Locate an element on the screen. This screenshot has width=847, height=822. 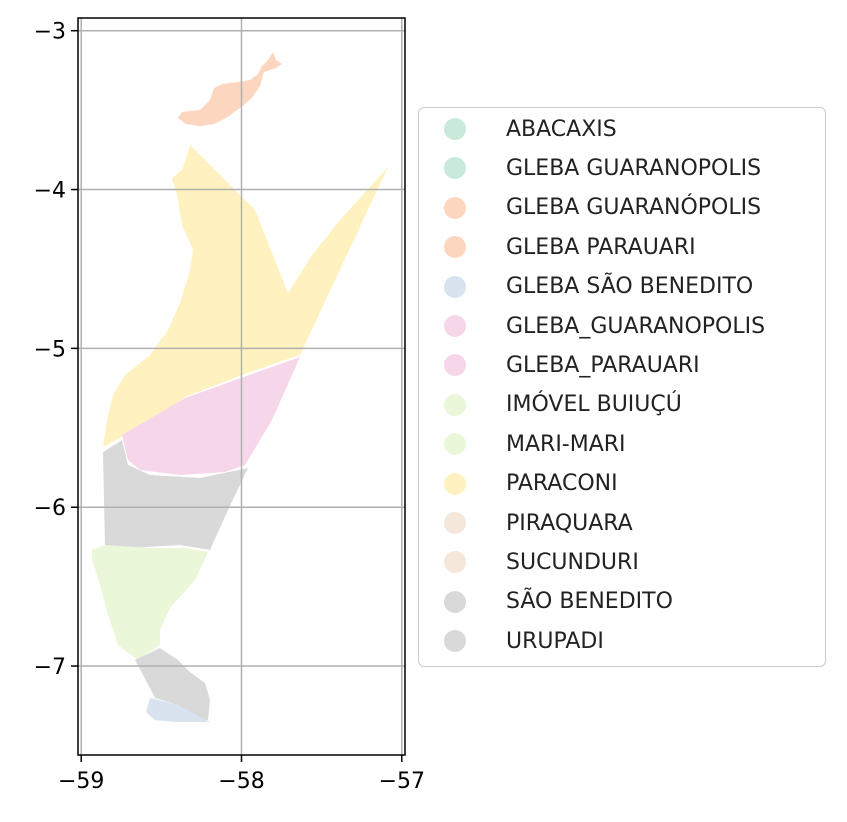
legend-label: SUCUNDURI is located at coordinates (572, 562).